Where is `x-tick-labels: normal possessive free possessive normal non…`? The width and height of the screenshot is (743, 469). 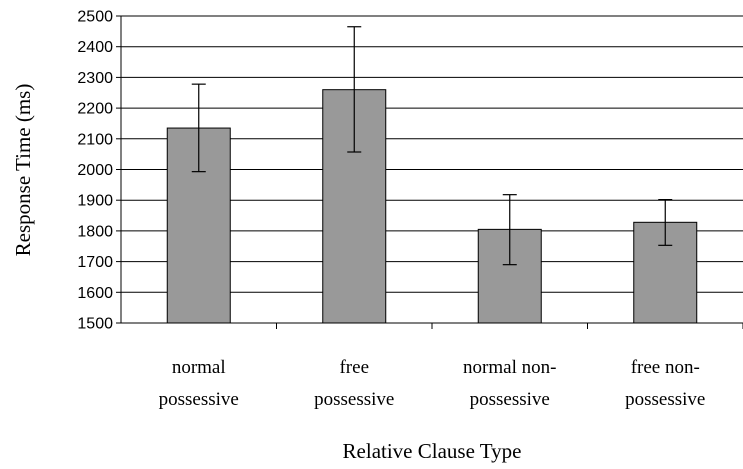 x-tick-labels: normal possessive free possessive normal non… is located at coordinates (432, 383).